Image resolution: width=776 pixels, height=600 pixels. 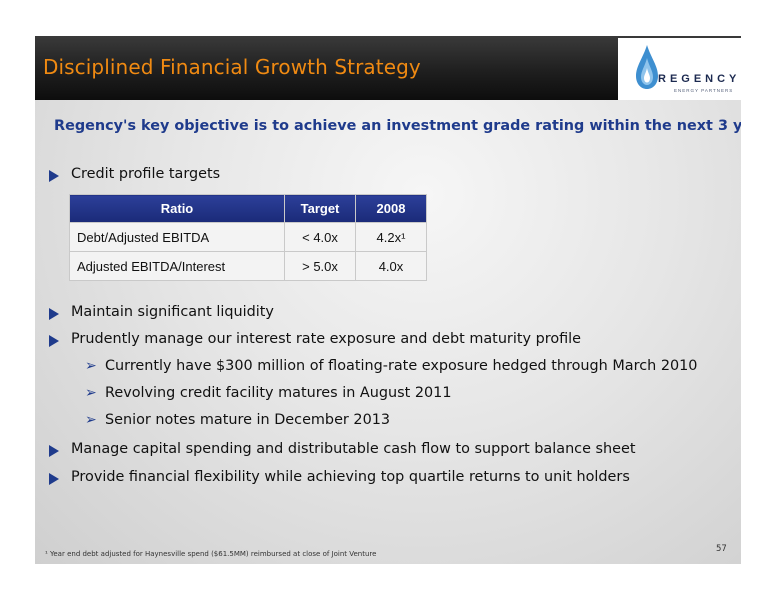 What do you see at coordinates (248, 420) in the screenshot?
I see `sub-bullet-text: Senior notes mature in December 2013` at bounding box center [248, 420].